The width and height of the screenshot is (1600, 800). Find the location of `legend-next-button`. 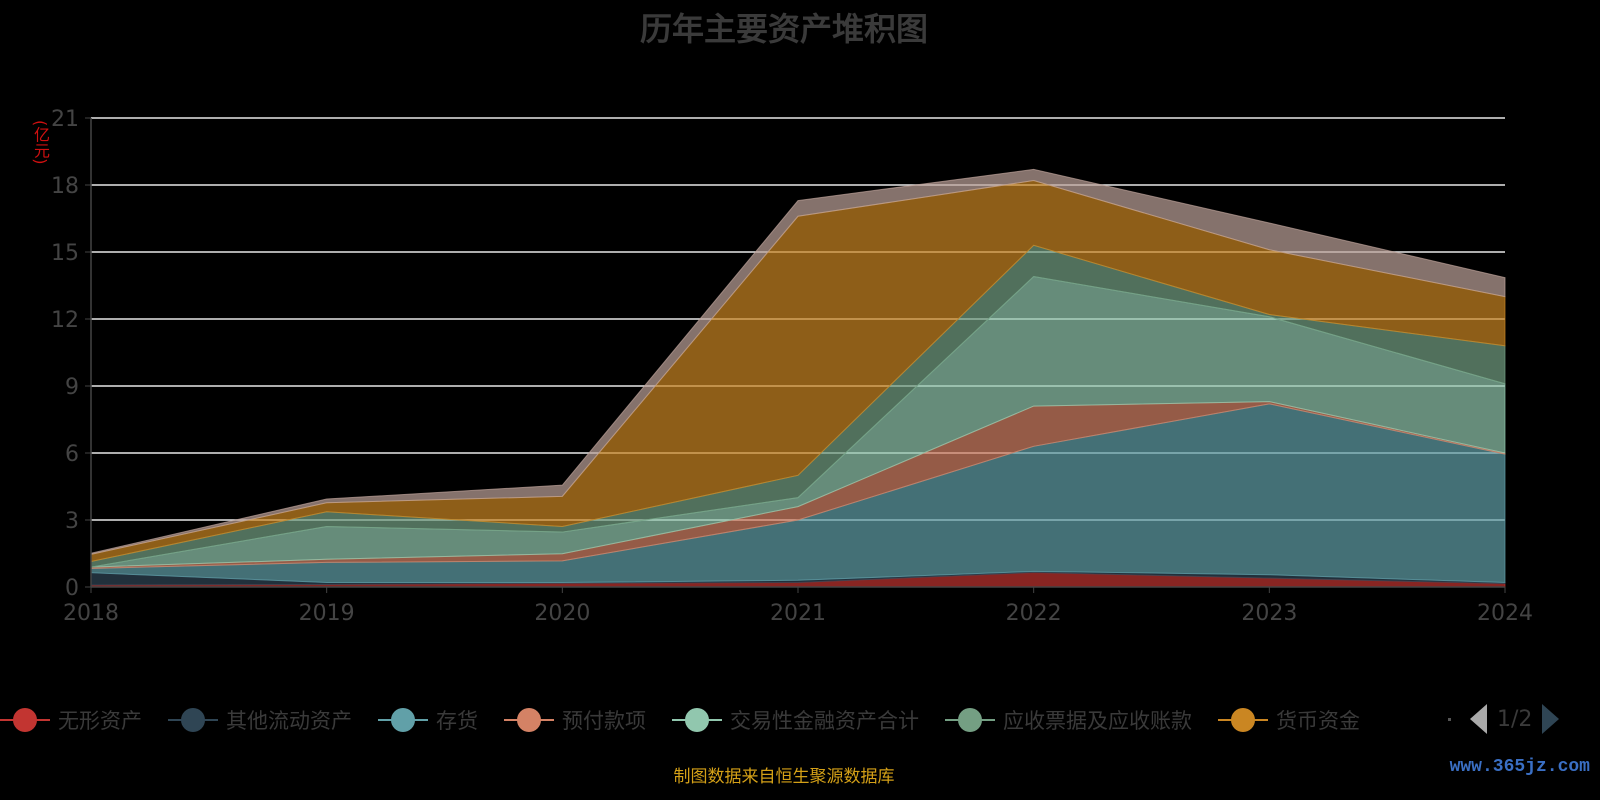

legend-next-button is located at coordinates (1551, 719).